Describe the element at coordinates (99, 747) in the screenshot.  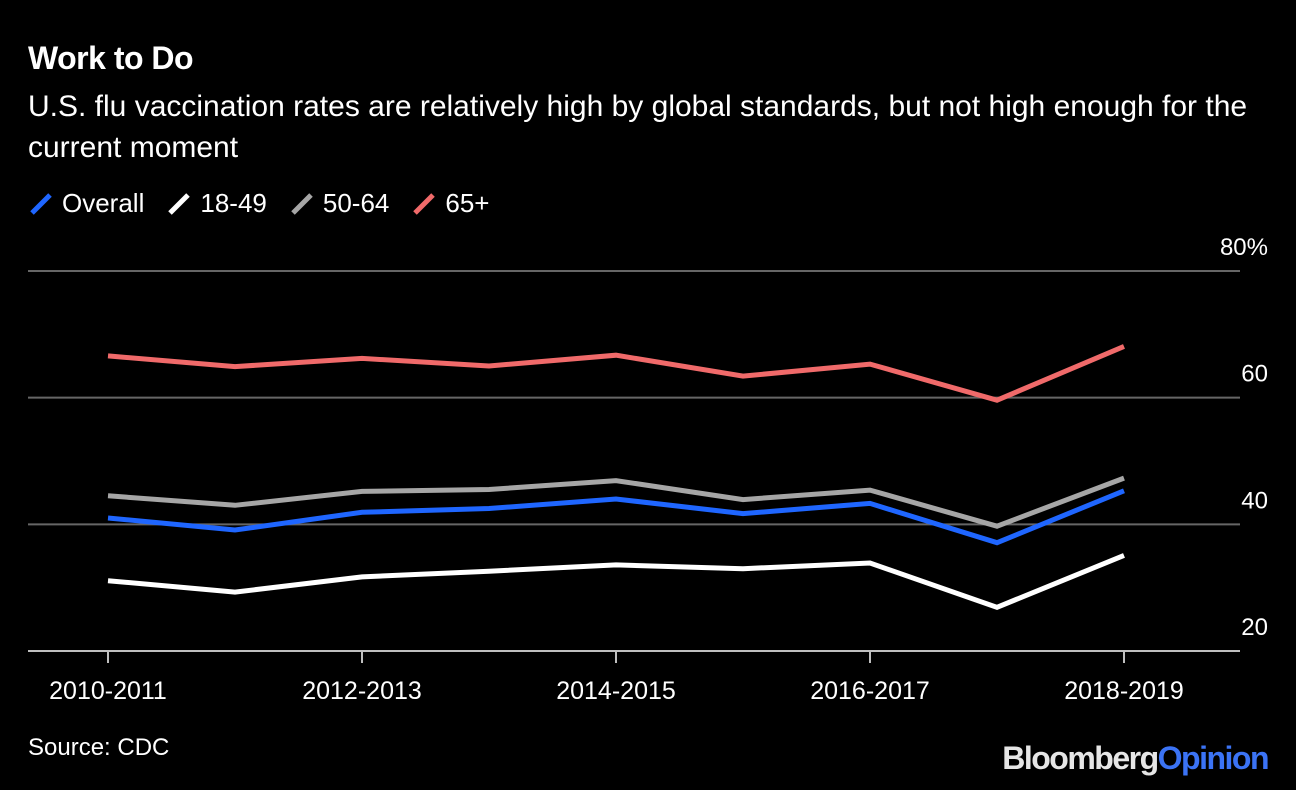
I see `source-note: Source: CDC` at that location.